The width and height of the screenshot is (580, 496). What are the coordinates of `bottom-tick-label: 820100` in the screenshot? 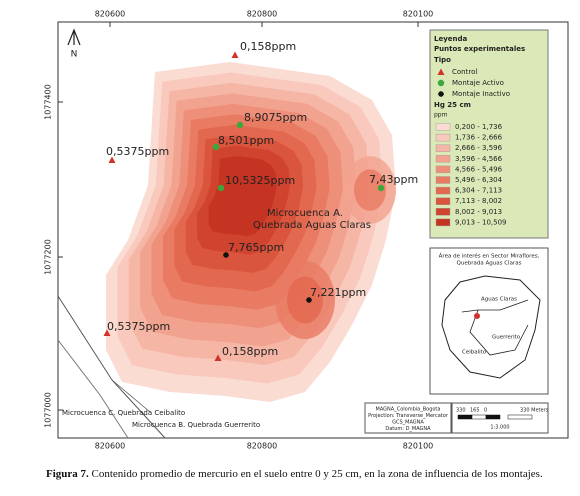 It's located at (418, 446).